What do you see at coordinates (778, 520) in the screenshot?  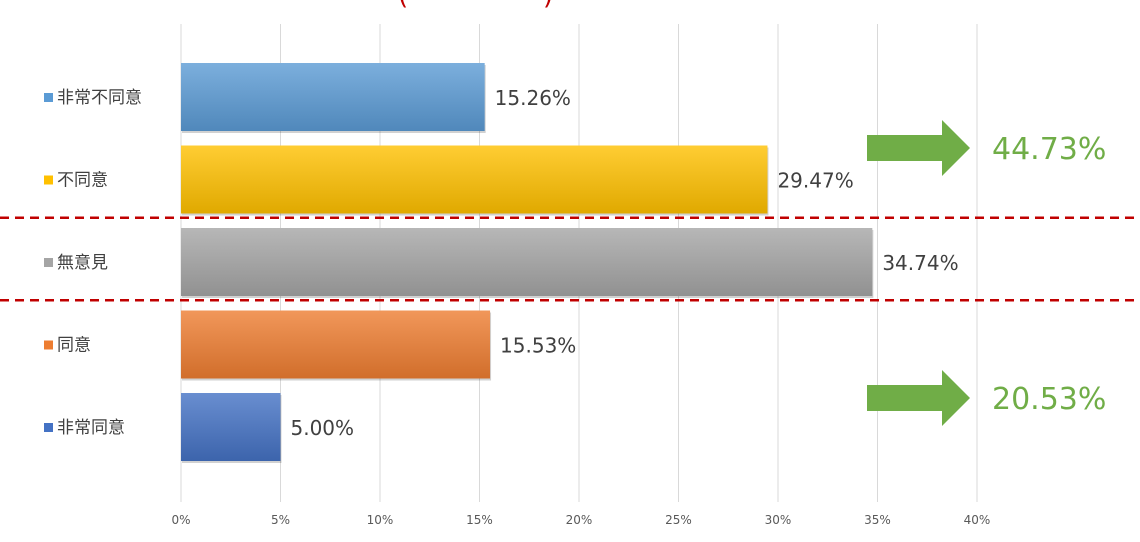 I see `x-tick-label: 30%` at bounding box center [778, 520].